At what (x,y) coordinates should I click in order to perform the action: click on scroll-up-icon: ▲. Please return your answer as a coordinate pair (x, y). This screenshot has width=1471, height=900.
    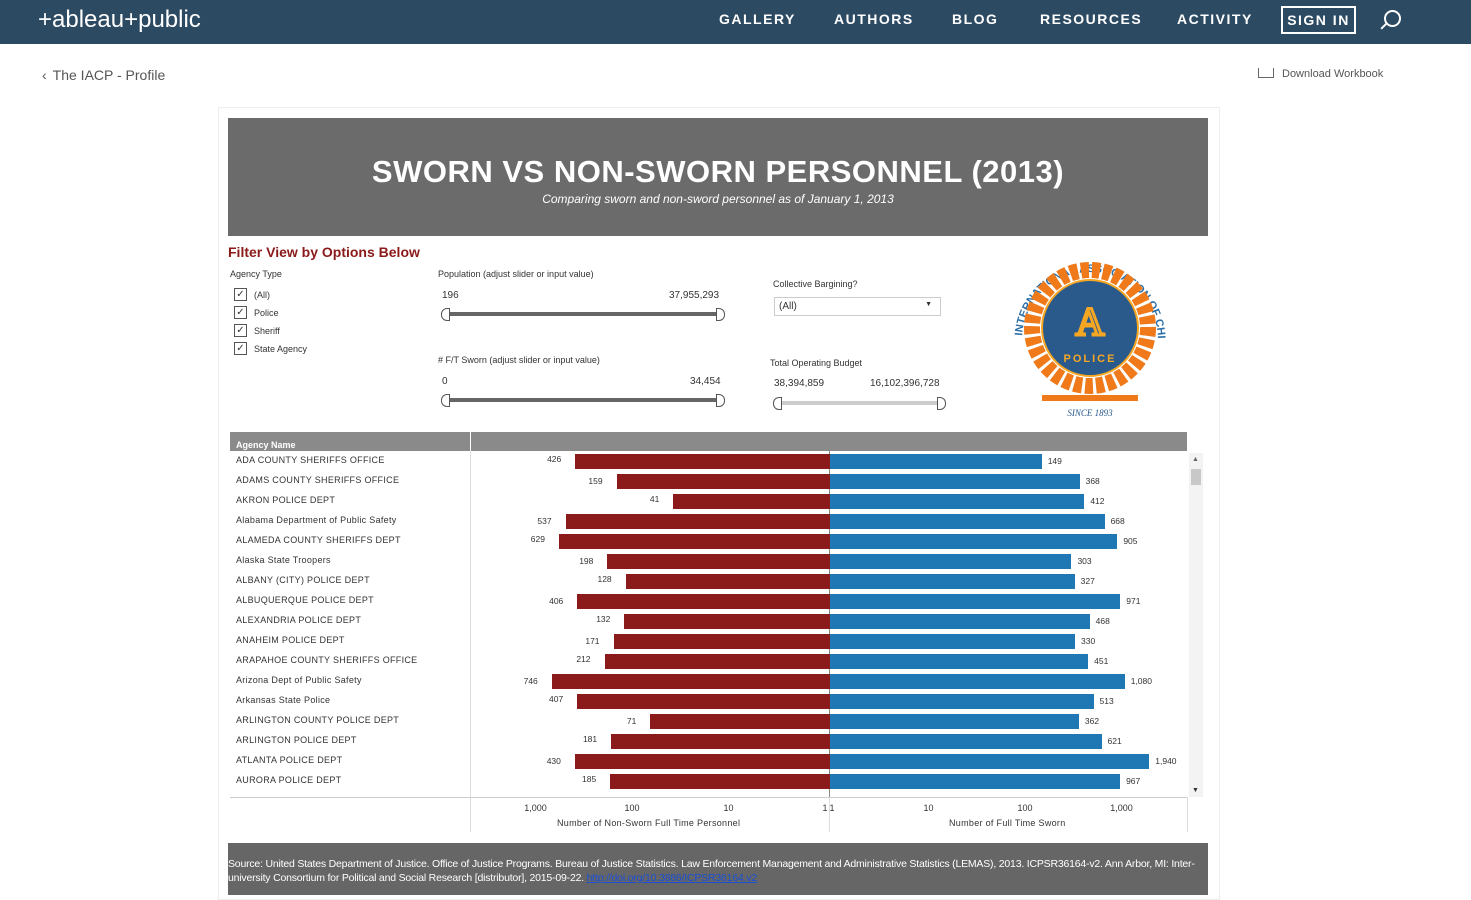
    Looking at the image, I should click on (1195, 459).